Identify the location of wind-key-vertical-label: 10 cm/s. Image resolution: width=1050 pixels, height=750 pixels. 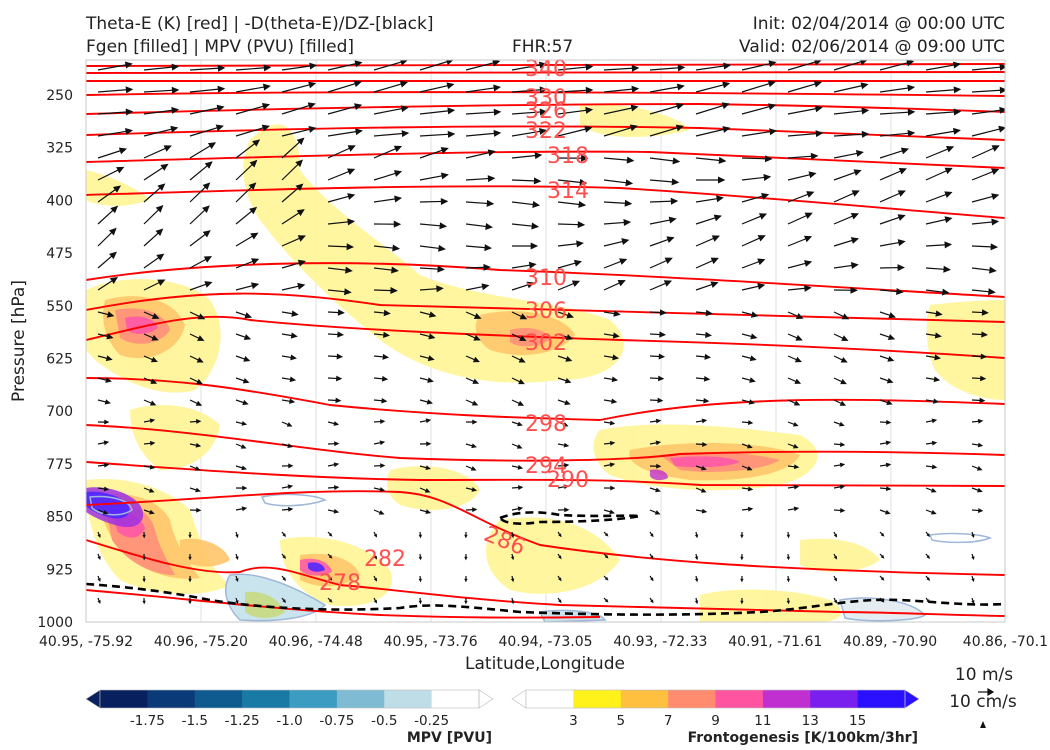
(983, 702).